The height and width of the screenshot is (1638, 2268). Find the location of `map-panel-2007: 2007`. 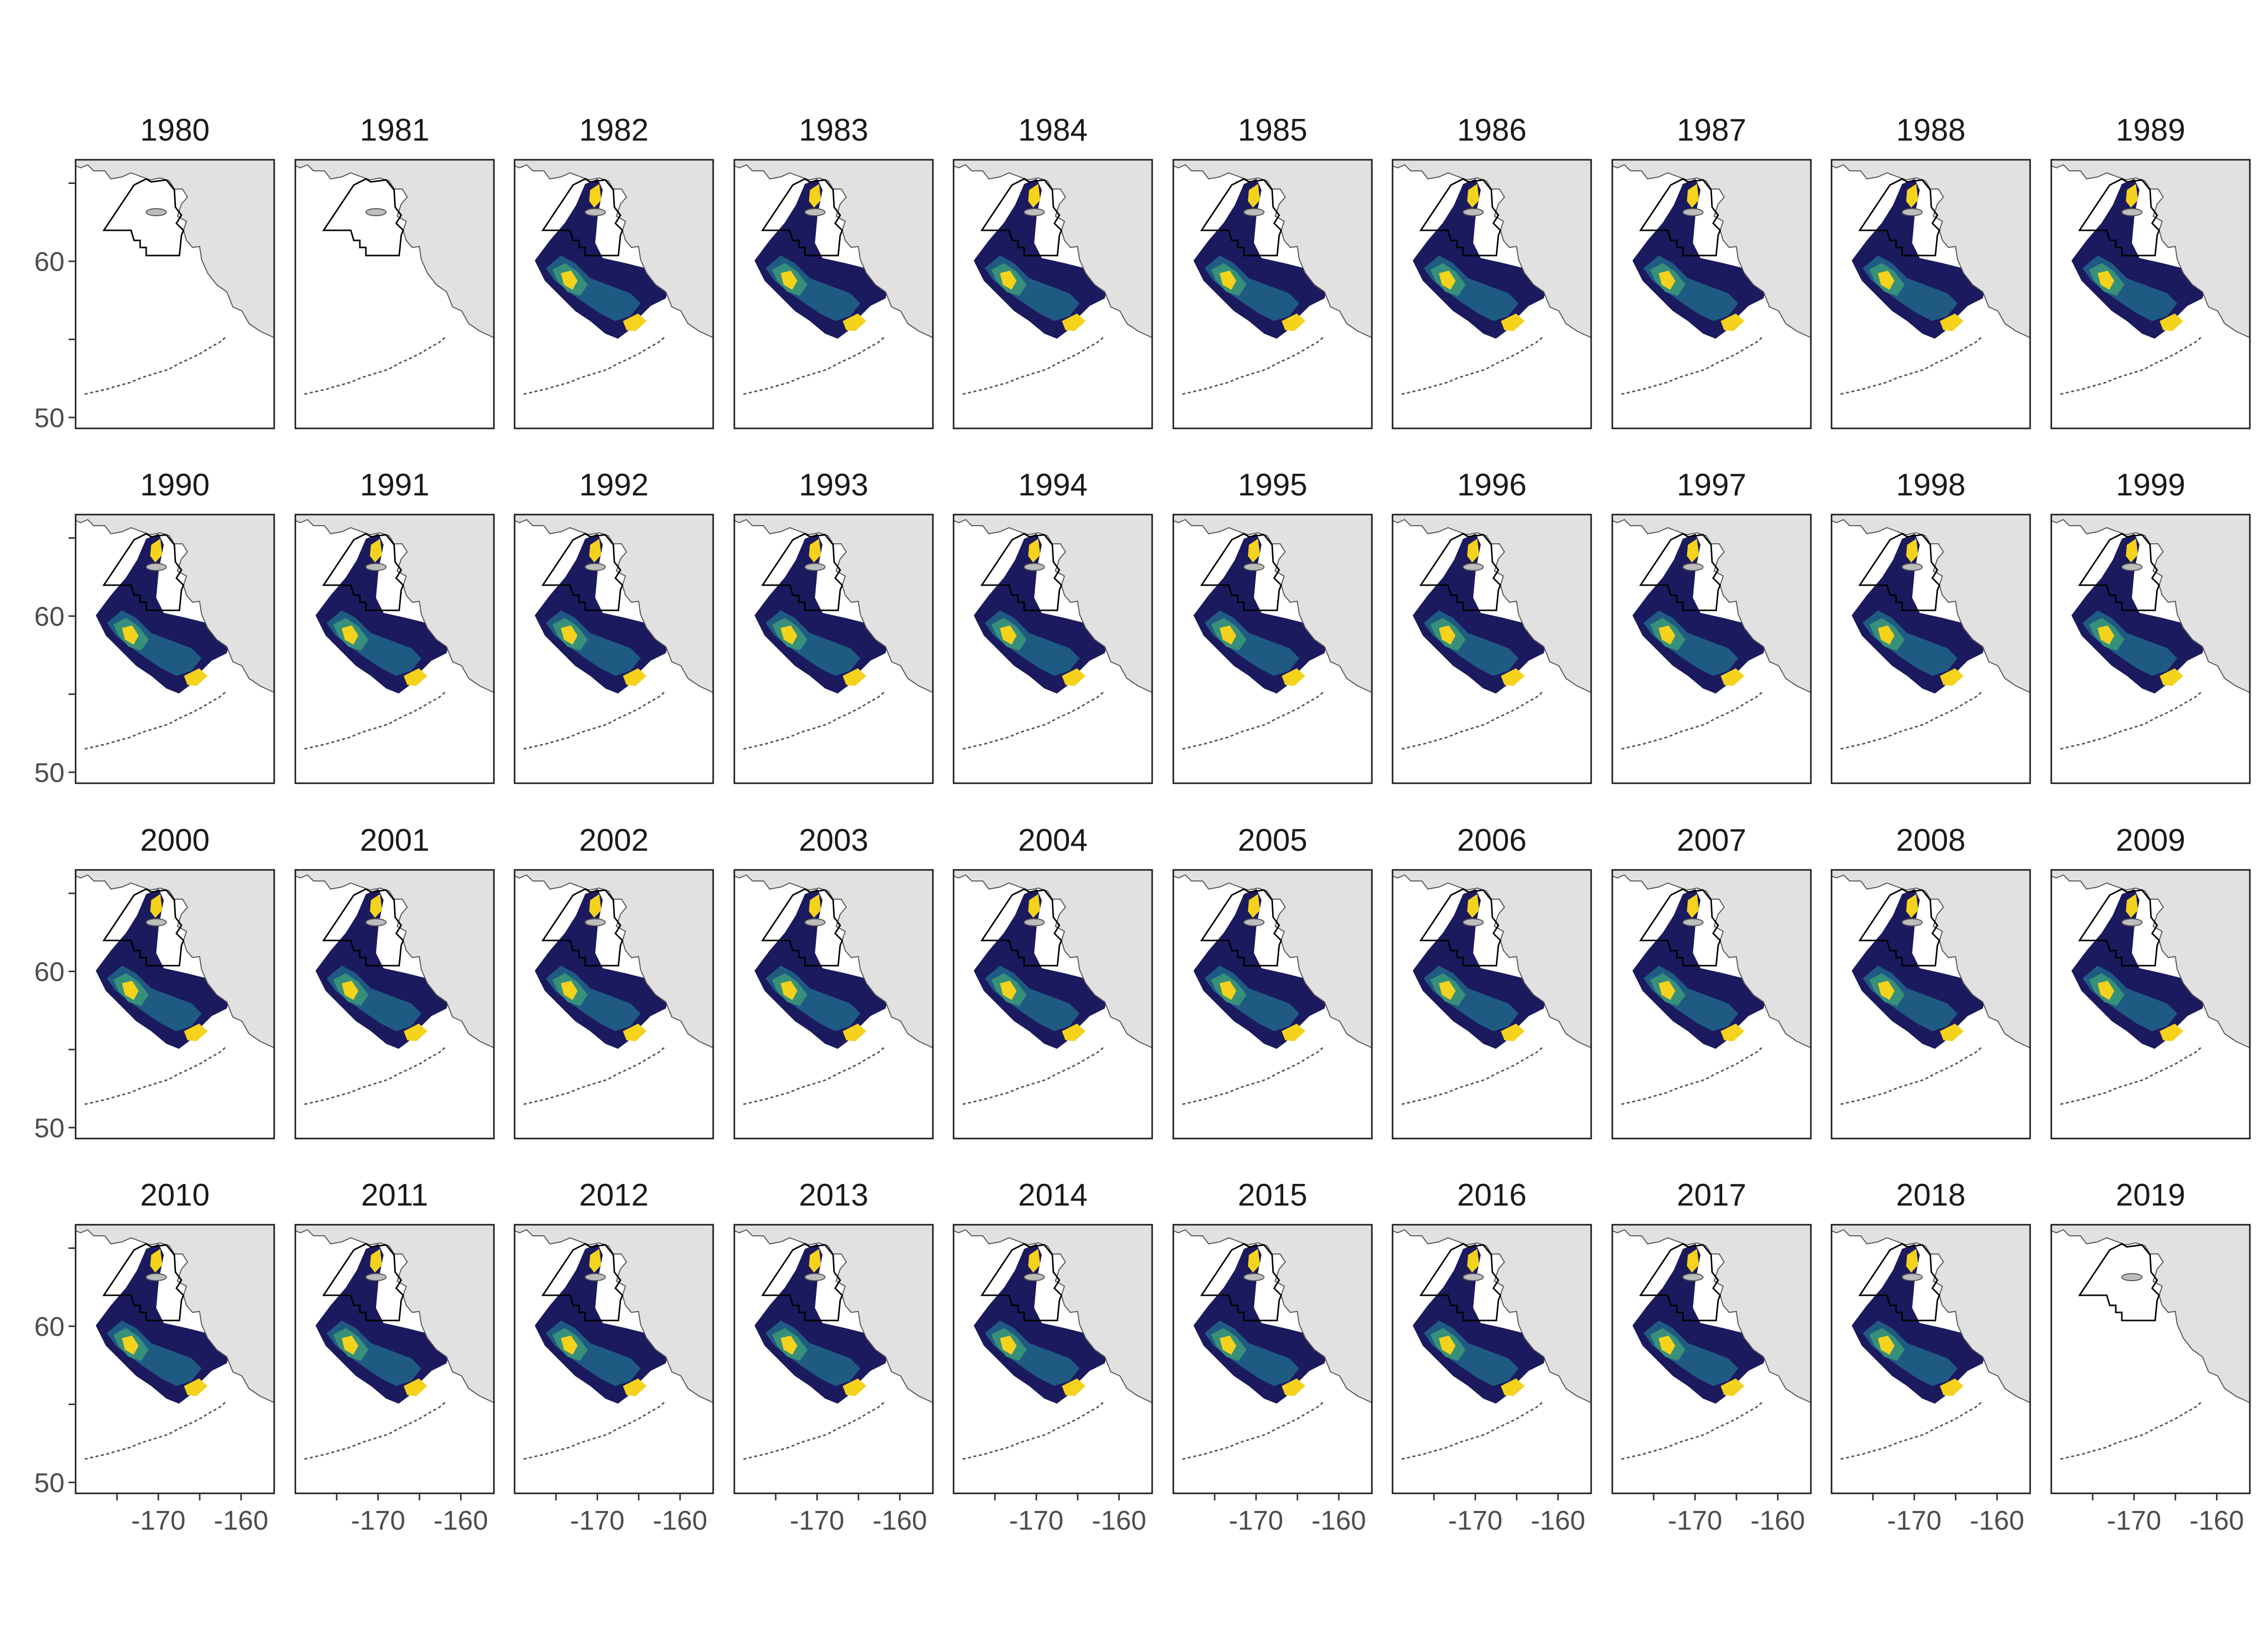

map-panel-2007: 2007 is located at coordinates (1711, 981).